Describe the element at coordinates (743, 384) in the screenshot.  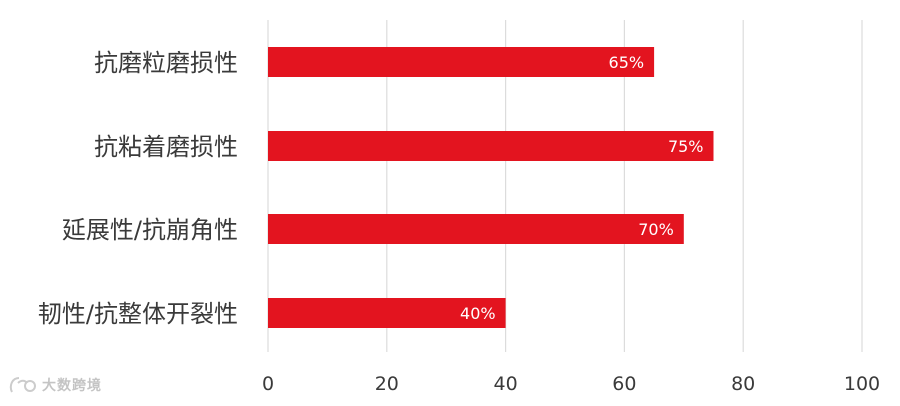
I see `x-tick-label-80: 80` at that location.